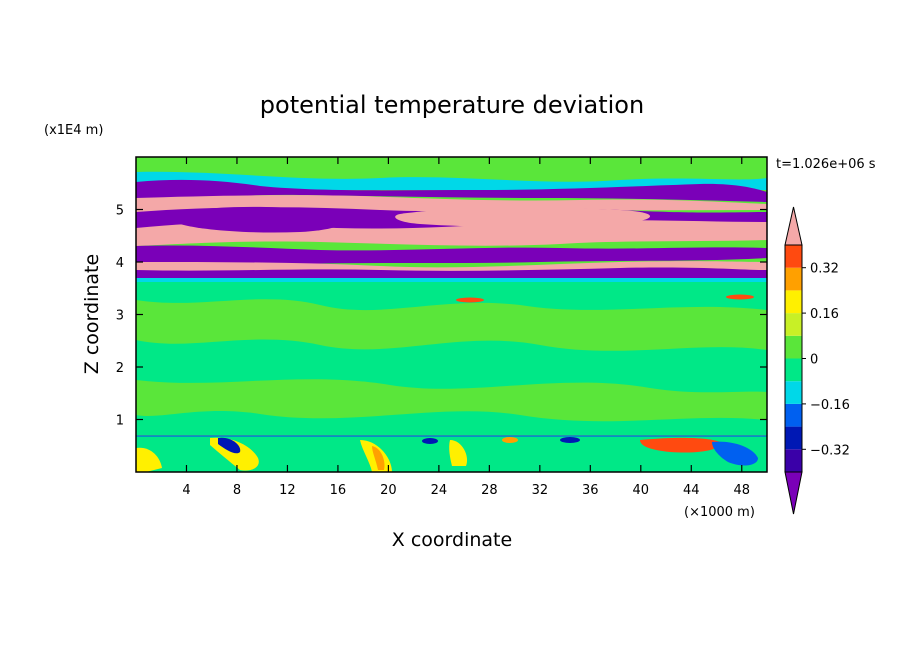 Image resolution: width=904 pixels, height=654 pixels. Describe the element at coordinates (120, 316) in the screenshot. I see `y-tick-label: 3` at that location.